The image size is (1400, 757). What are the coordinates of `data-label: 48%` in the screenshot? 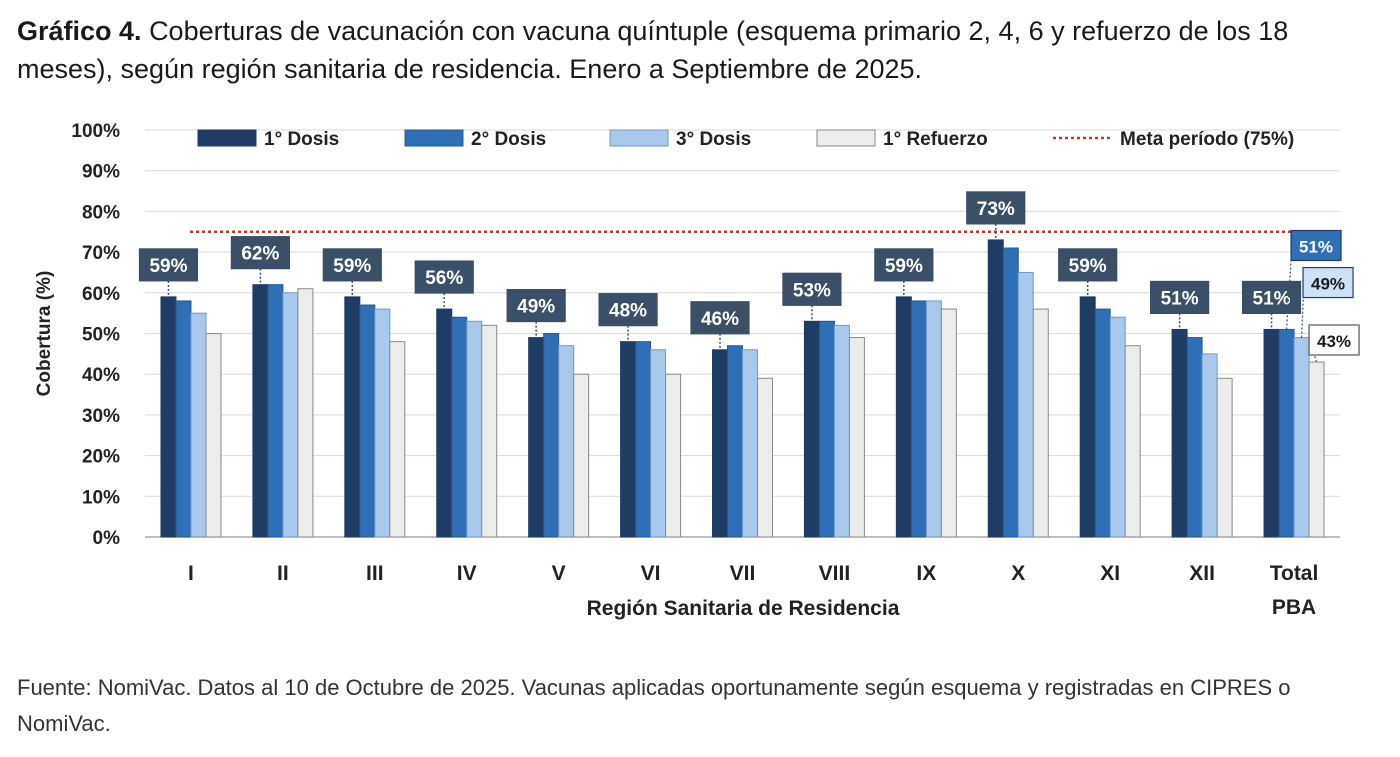 It's located at (628, 311).